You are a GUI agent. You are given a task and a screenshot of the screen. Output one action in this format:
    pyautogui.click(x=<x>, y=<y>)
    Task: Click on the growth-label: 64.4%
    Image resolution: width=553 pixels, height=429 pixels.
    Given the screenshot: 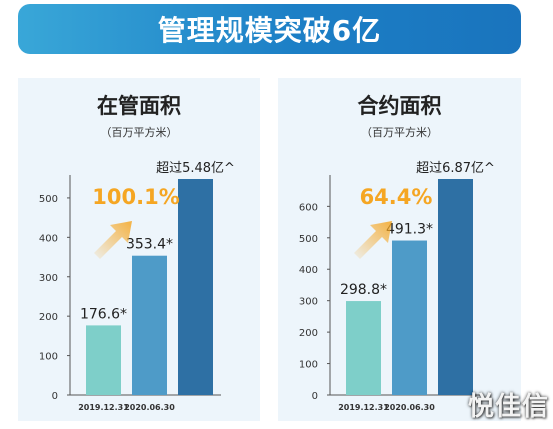 What is the action you would take?
    pyautogui.click(x=396, y=197)
    